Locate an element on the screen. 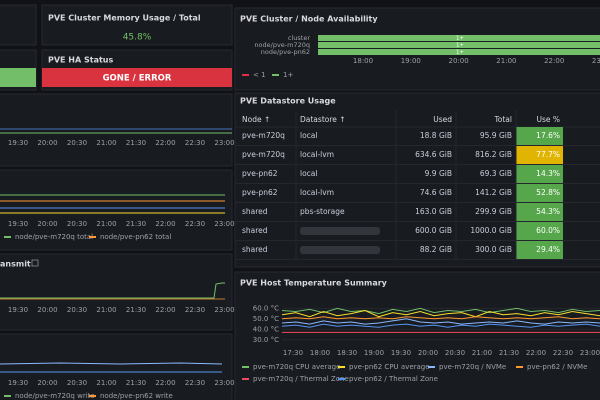 This screenshot has height=400, width=600. legend-label: node/pve-m720q total is located at coordinates (54, 237).